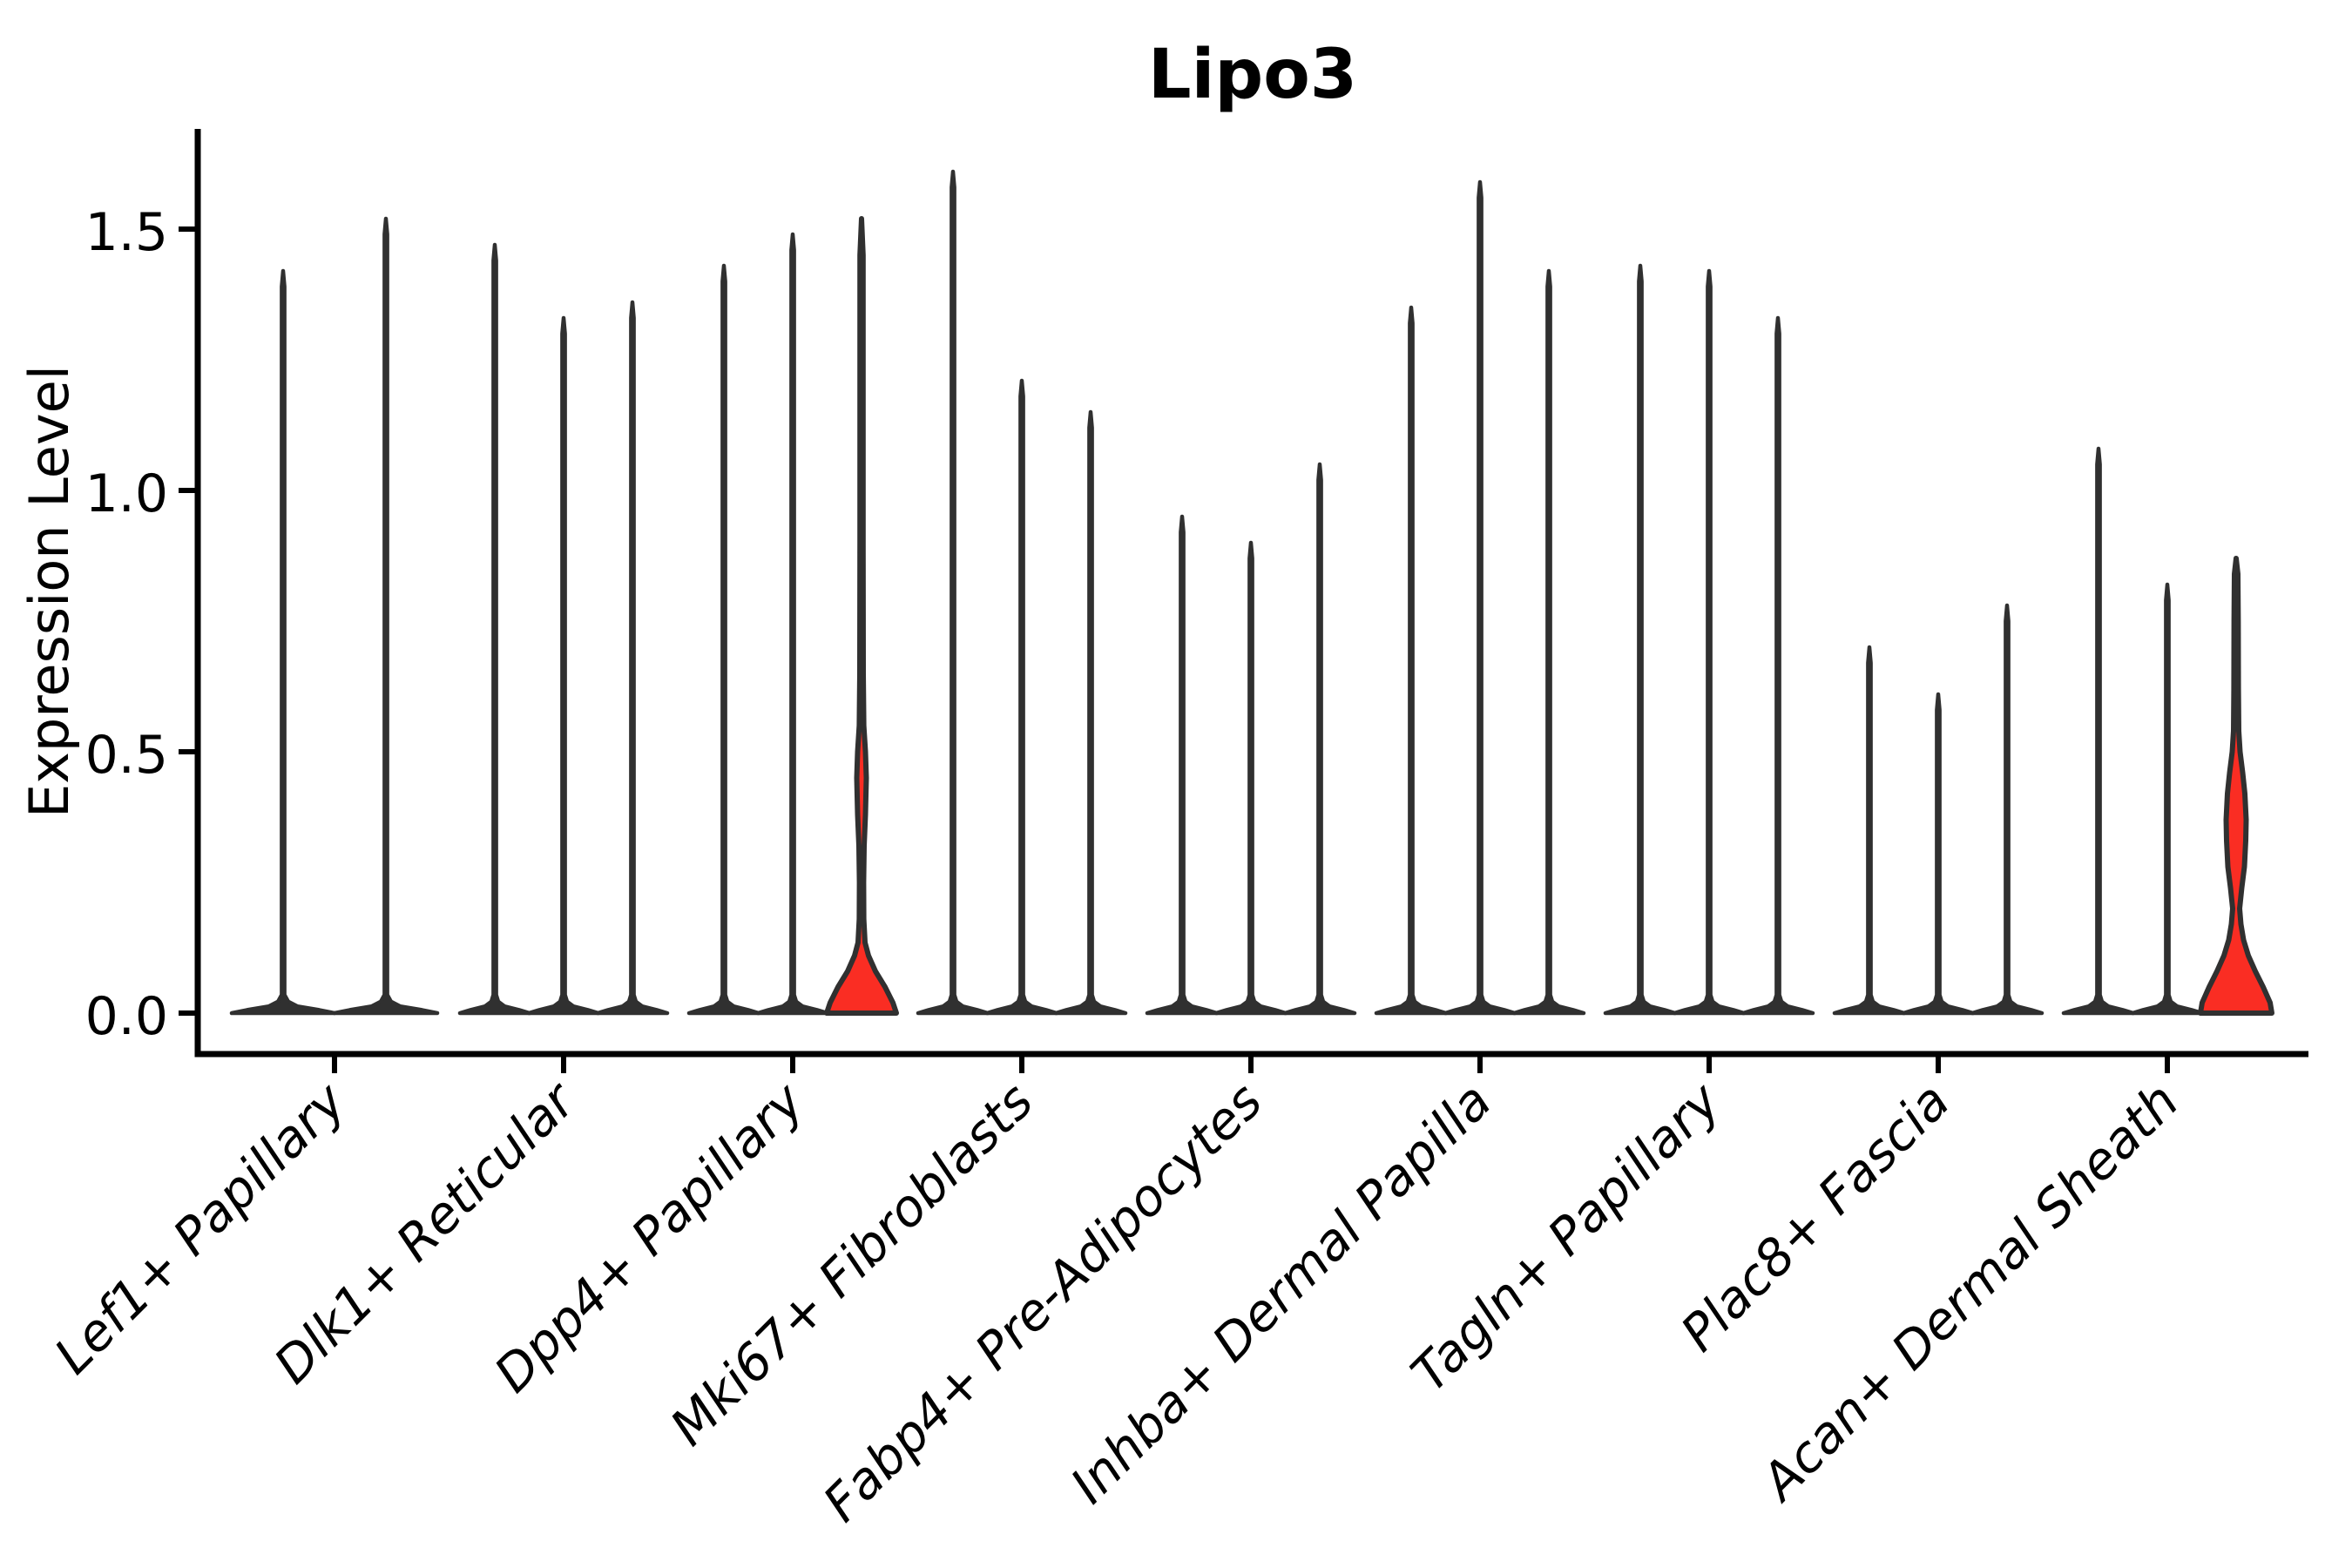  What do you see at coordinates (126, 233) in the screenshot?
I see `y-tick-label: 1.5` at bounding box center [126, 233].